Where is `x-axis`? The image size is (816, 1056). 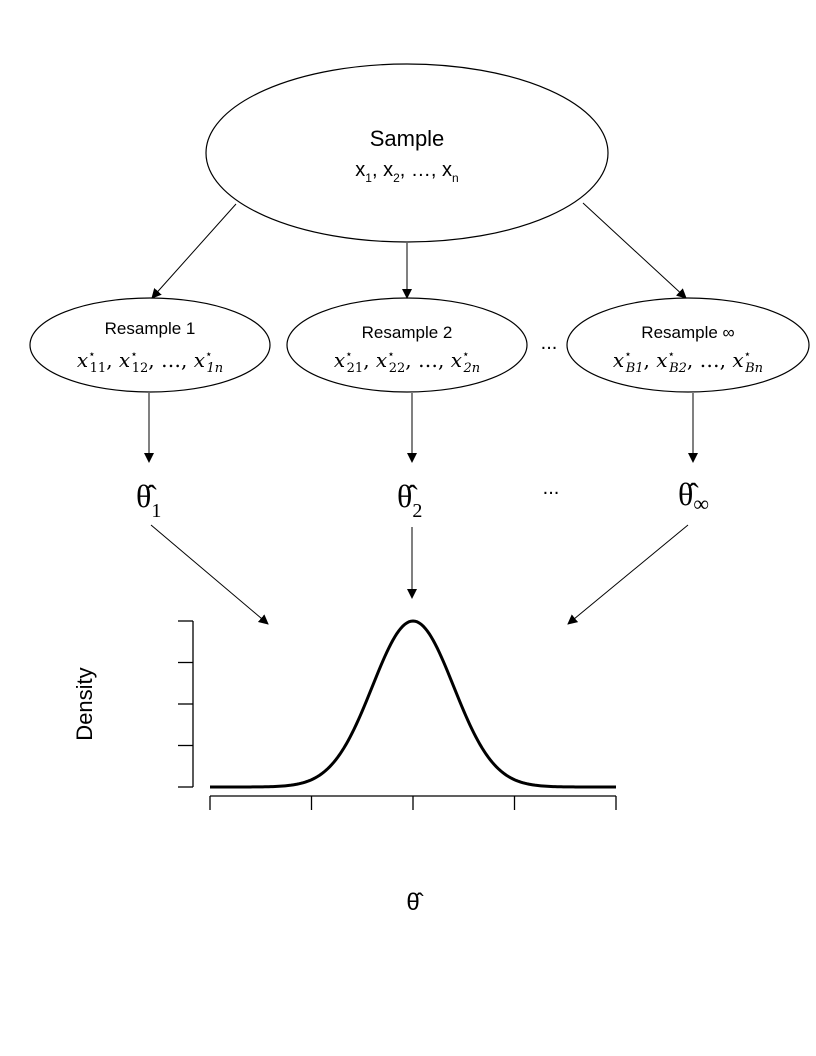
x-axis is located at coordinates (413, 802).